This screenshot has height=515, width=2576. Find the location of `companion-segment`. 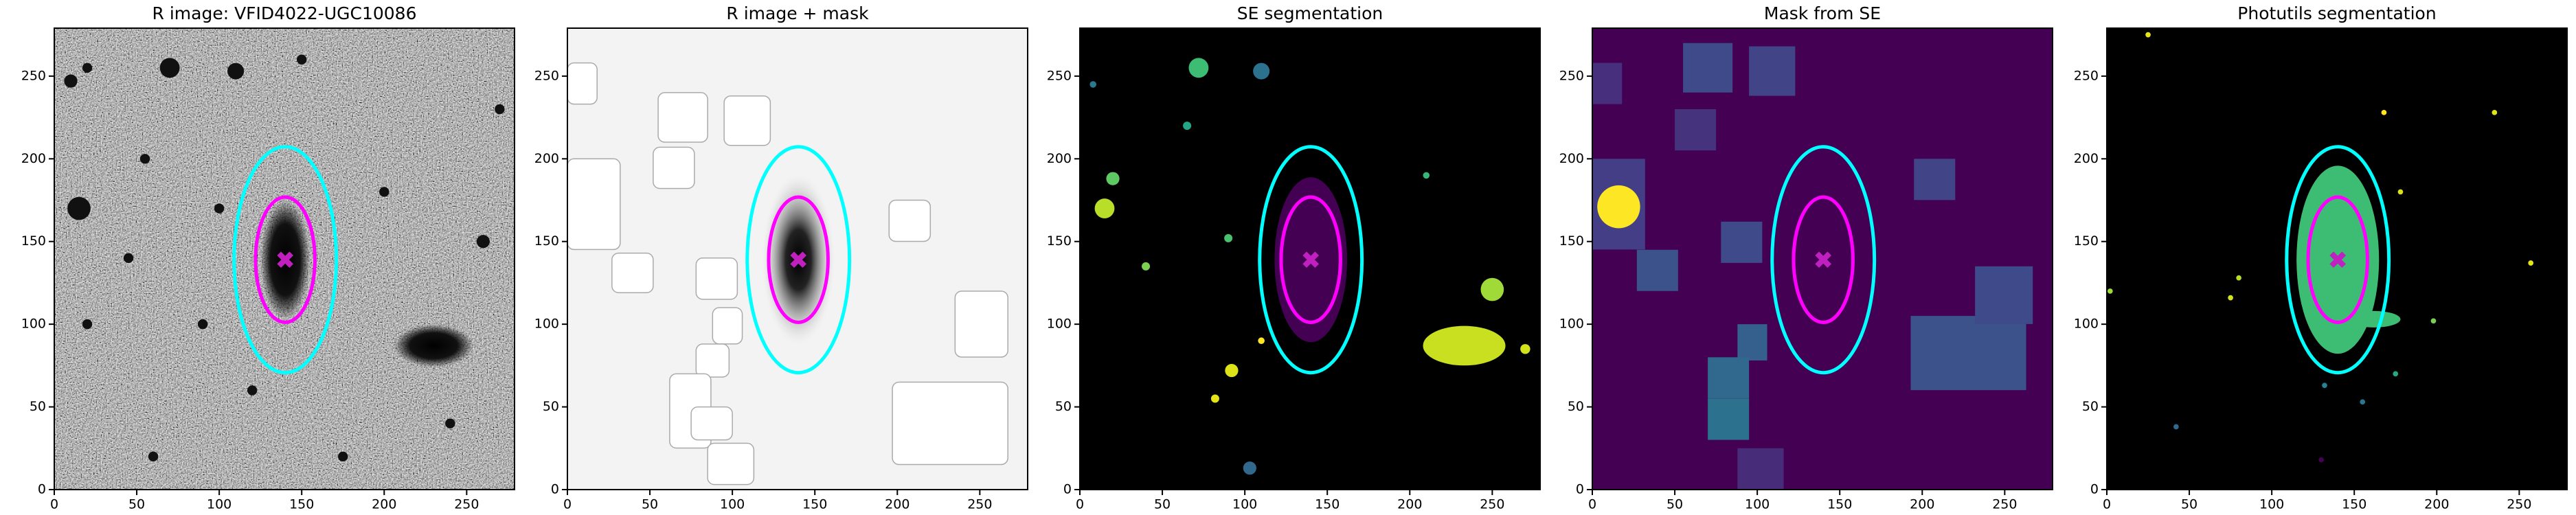

companion-segment is located at coordinates (1464, 345).